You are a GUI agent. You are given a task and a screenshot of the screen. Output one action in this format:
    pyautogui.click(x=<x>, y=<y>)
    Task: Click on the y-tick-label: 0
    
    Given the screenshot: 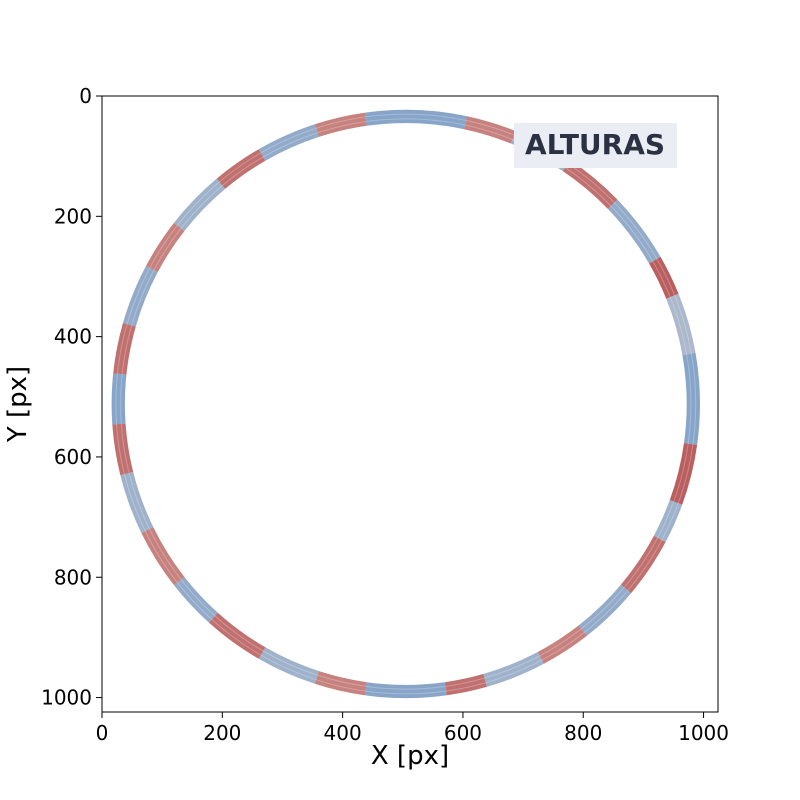 What is the action you would take?
    pyautogui.click(x=85, y=96)
    